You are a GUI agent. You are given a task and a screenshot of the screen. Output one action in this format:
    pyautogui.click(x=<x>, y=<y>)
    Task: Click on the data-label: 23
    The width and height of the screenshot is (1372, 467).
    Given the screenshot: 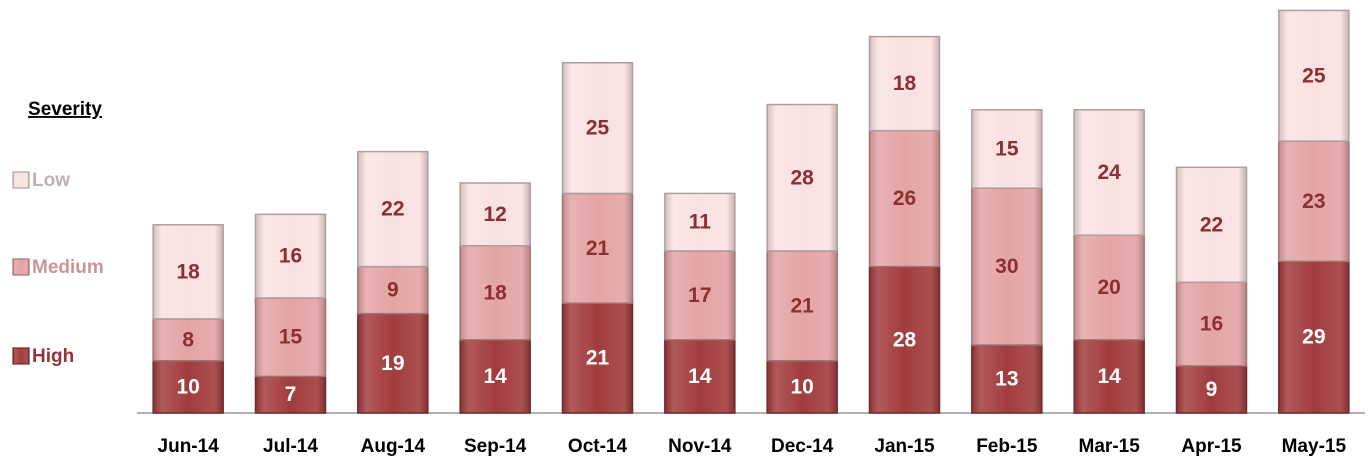 What is the action you would take?
    pyautogui.click(x=1313, y=201)
    